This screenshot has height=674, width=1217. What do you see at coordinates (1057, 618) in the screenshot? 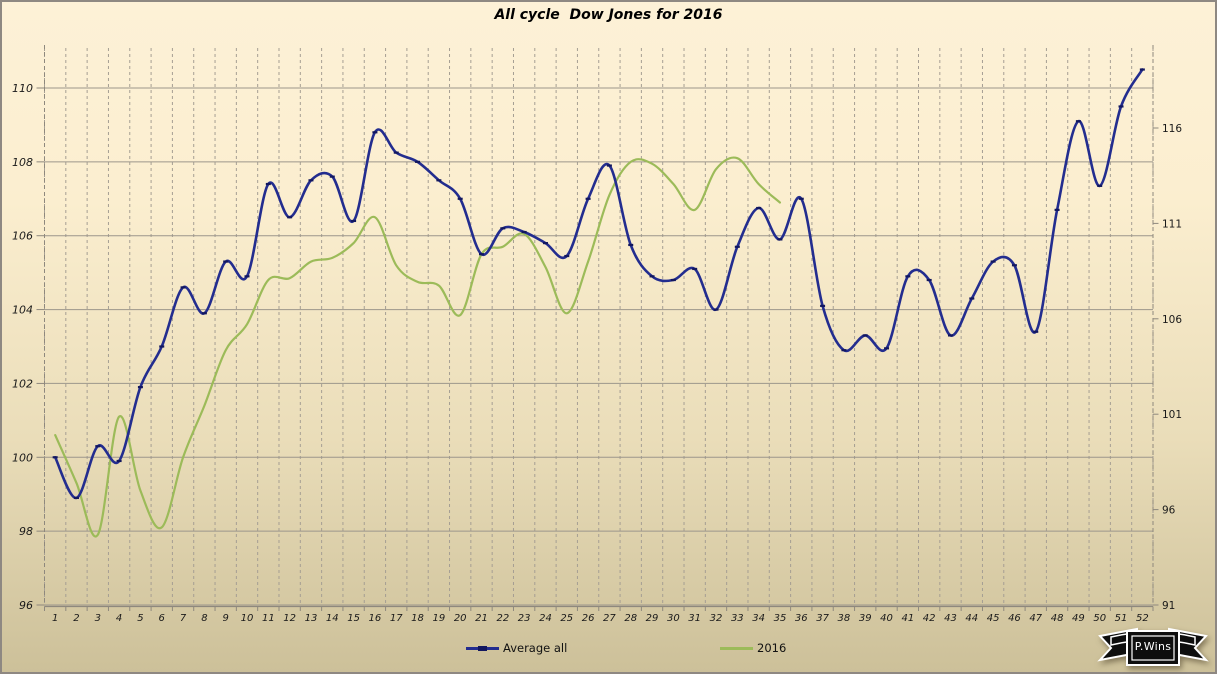
I see `x-axis-label: 48` at bounding box center [1057, 618].